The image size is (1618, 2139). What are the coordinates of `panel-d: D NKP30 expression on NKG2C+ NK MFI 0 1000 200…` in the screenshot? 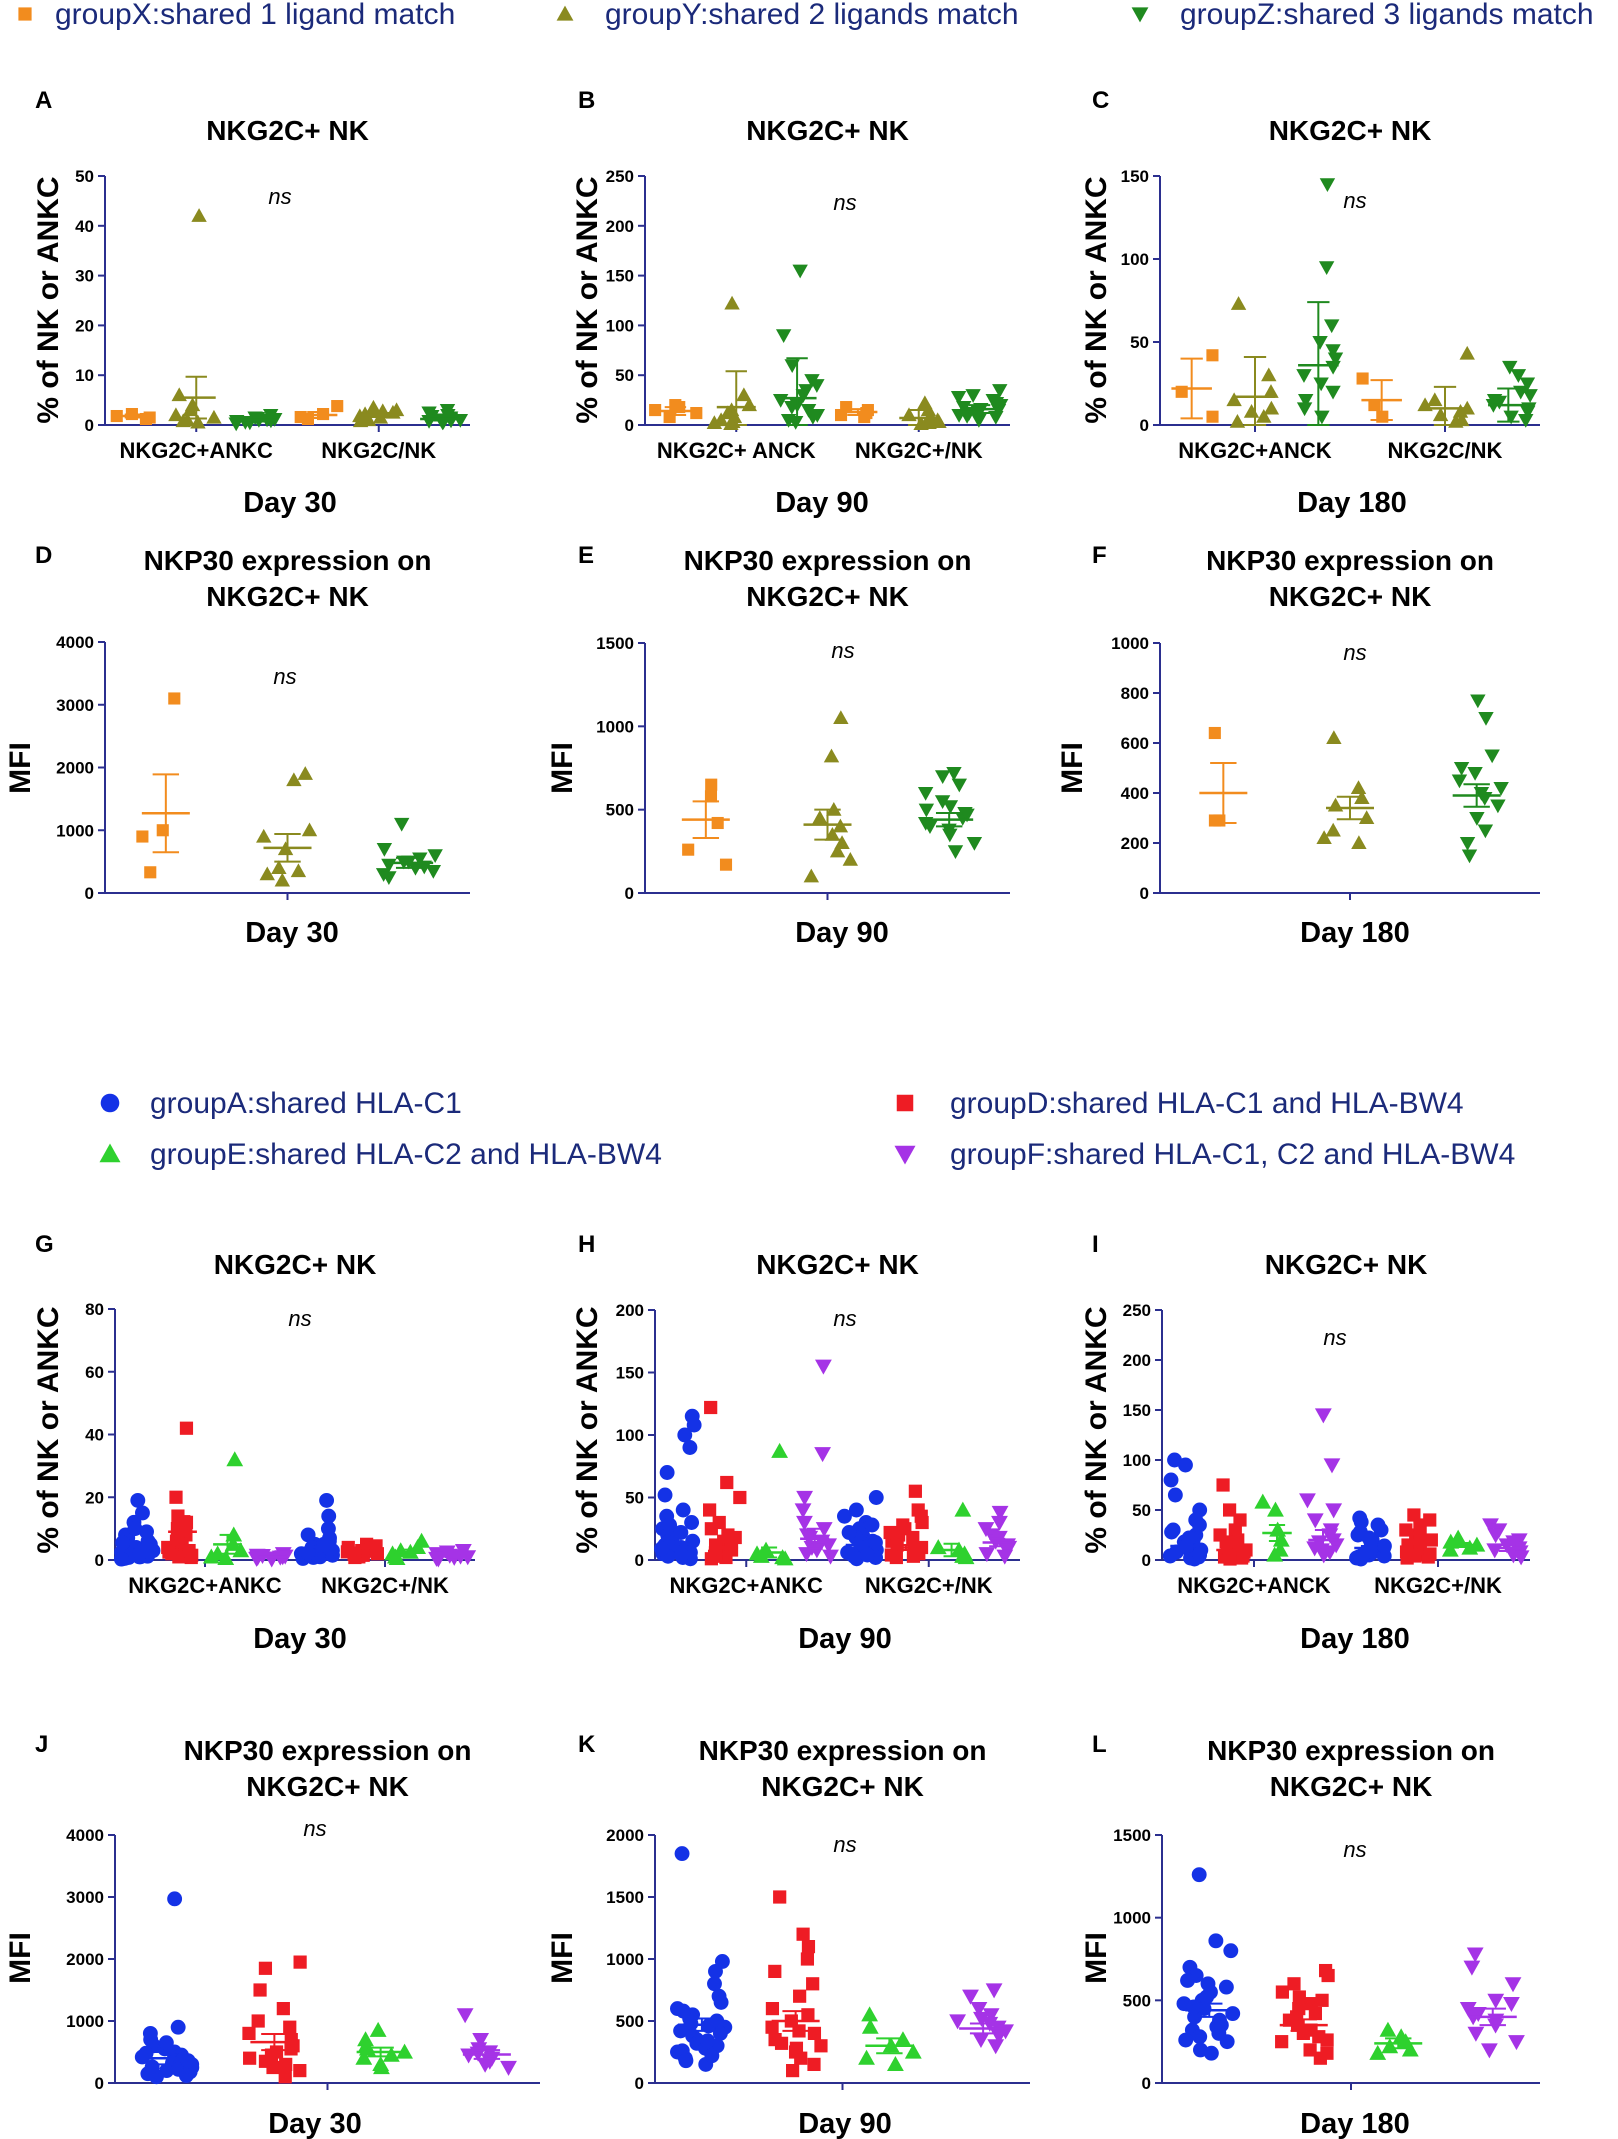 It's located at (237, 745).